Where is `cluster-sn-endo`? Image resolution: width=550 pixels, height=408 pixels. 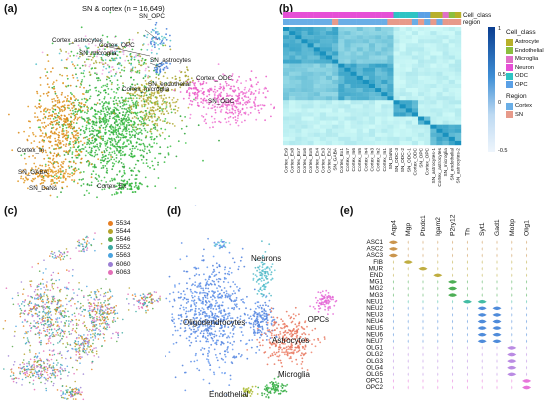
cluster-sn-endo is located at coordinates (182, 77).